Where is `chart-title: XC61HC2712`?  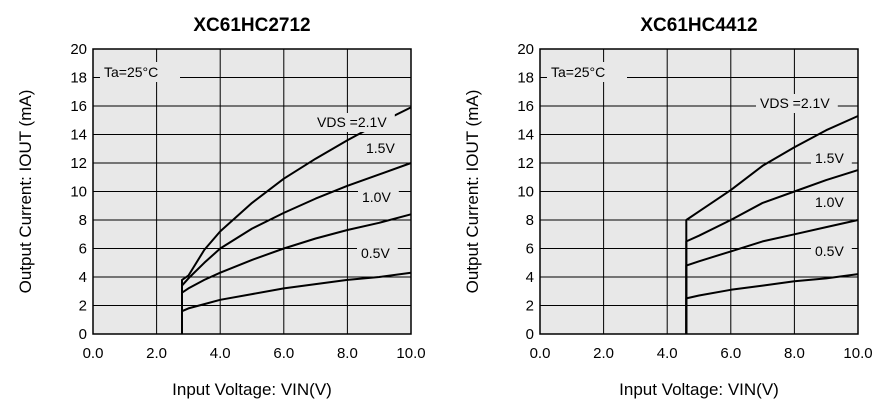 chart-title: XC61HC2712 is located at coordinates (251, 25).